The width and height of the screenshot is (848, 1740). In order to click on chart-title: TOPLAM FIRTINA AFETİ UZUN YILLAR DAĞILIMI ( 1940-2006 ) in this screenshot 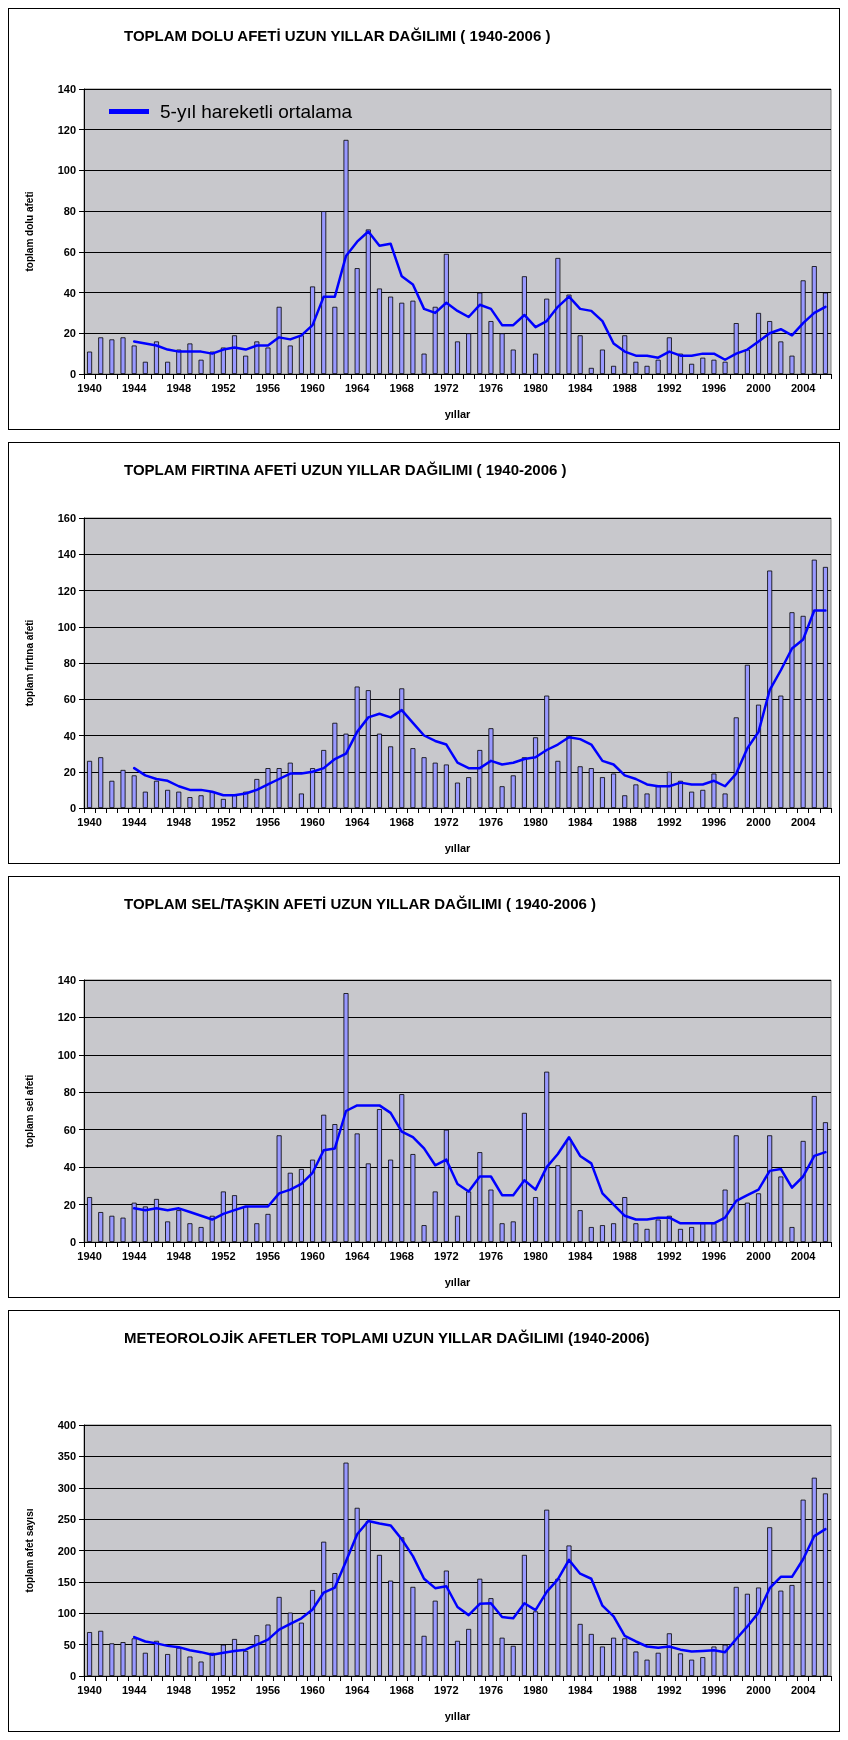, I will do `click(345, 469)`.